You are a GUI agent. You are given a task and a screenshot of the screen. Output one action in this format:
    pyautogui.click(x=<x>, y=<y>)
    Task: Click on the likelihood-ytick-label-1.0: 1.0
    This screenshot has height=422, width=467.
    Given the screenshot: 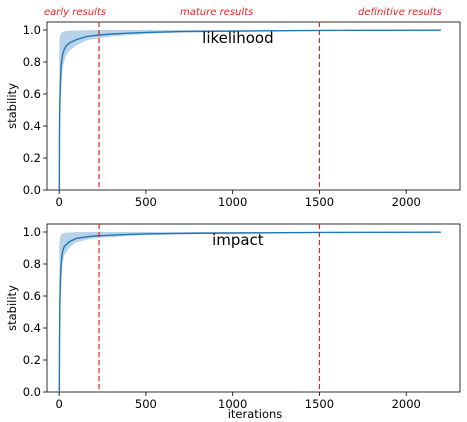 What is the action you would take?
    pyautogui.click(x=32, y=30)
    